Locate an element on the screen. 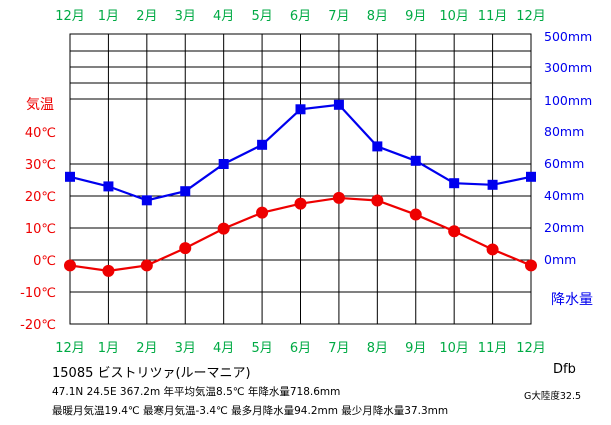 The height and width of the screenshot is (425, 611). month-label-top: 10月 is located at coordinates (454, 16).